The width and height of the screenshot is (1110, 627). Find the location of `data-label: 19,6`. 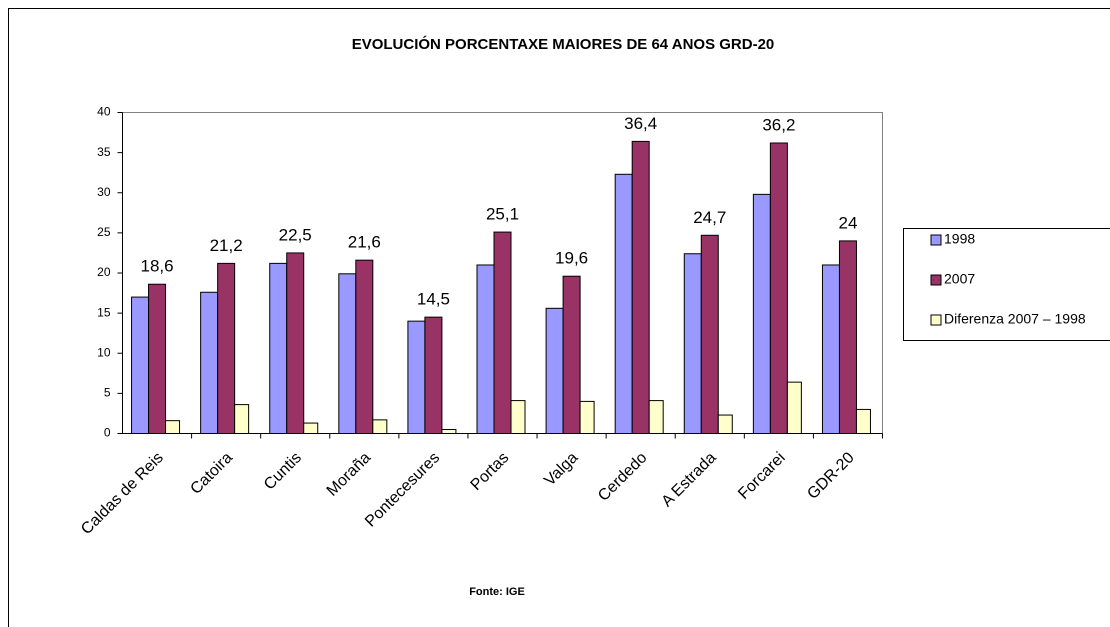

data-label: 19,6 is located at coordinates (571, 258).